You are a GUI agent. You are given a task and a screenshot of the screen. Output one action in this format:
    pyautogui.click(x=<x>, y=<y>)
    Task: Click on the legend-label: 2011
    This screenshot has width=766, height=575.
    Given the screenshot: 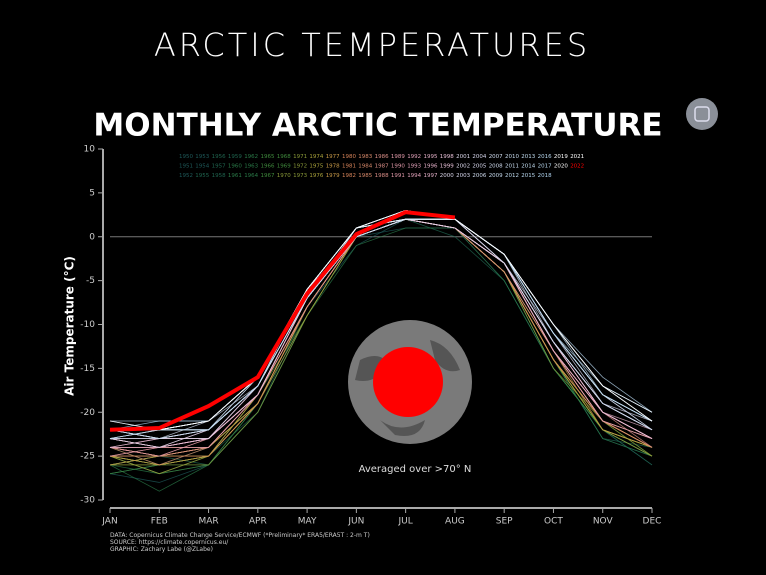 What is the action you would take?
    pyautogui.click(x=512, y=167)
    